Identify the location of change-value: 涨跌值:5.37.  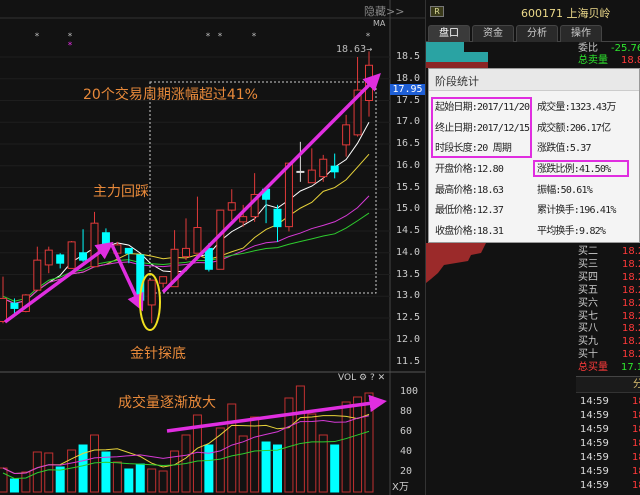
(564, 148).